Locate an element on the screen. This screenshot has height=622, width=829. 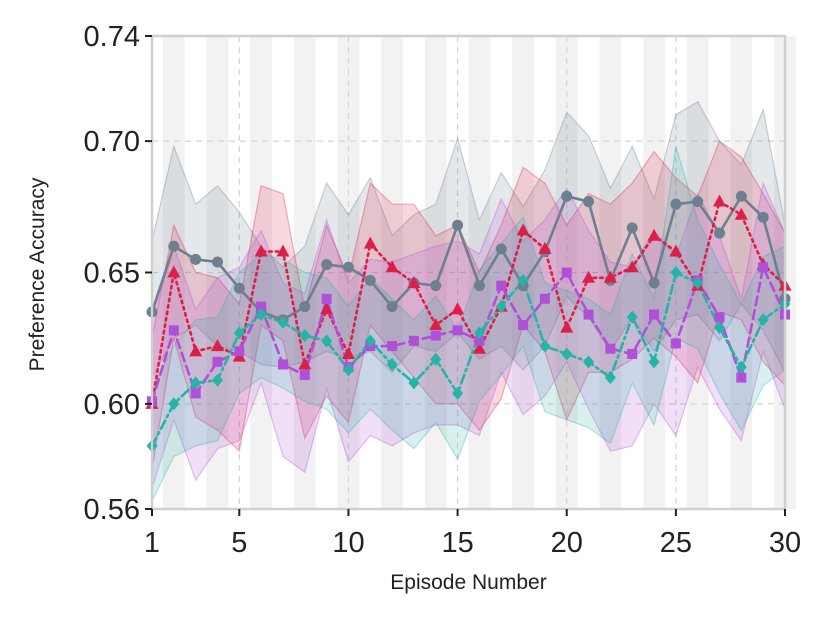
x-tick-label: 20 is located at coordinates (567, 543).